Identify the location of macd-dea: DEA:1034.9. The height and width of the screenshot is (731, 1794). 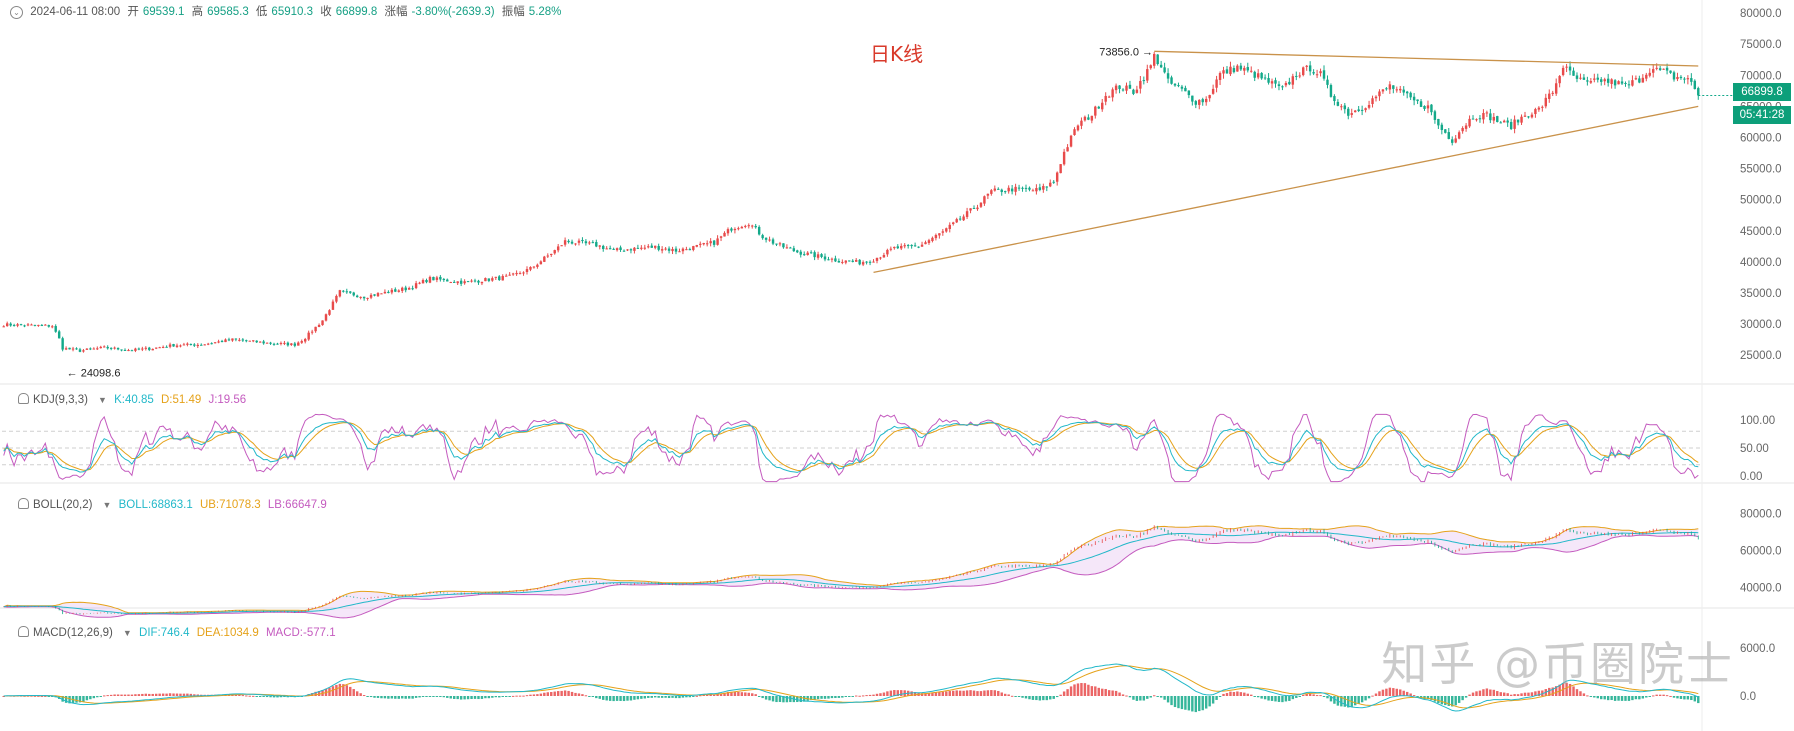
(227, 633).